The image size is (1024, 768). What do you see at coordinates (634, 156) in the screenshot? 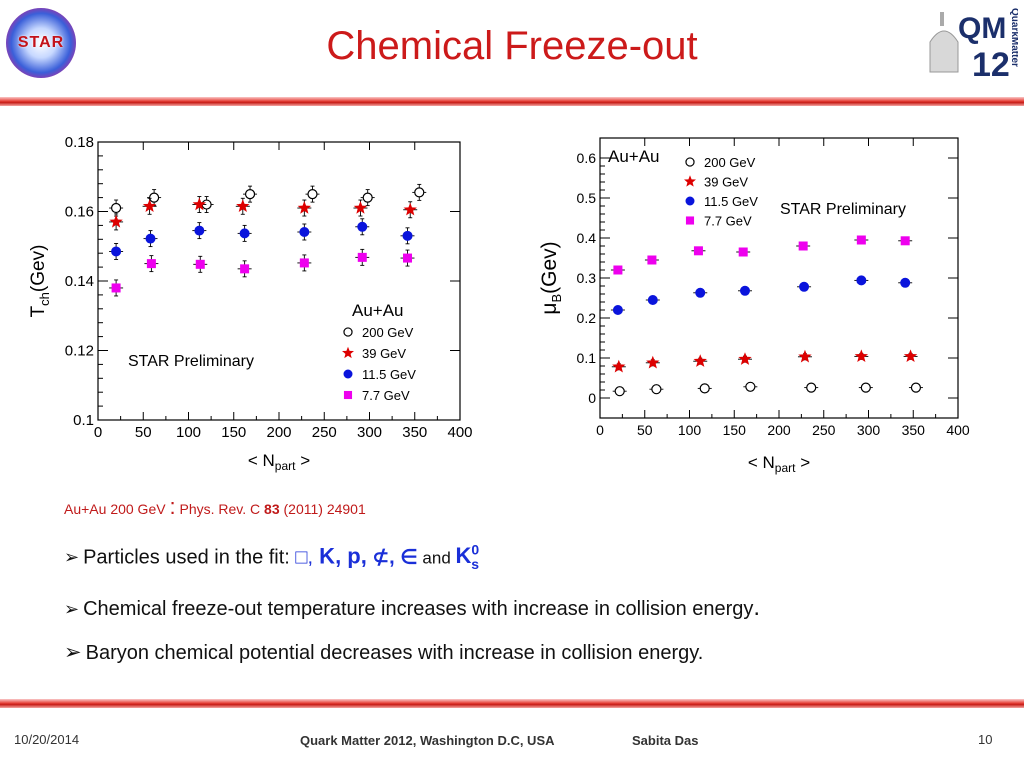
I see `mub-legend-title: Au+Au` at bounding box center [634, 156].